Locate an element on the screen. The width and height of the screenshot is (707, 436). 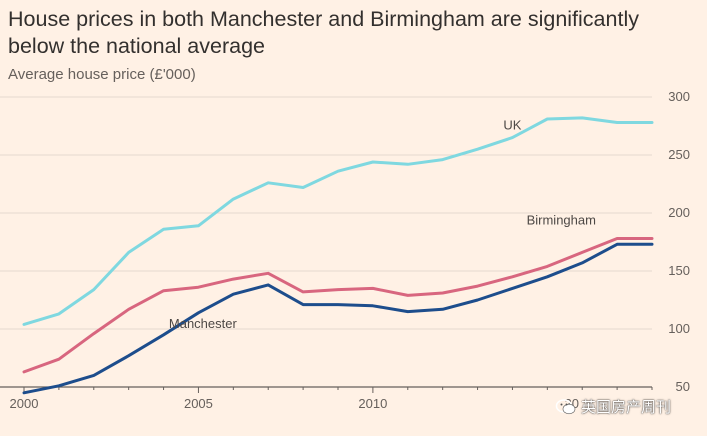
series-label-birmingham: Birmingham is located at coordinates (561, 220).